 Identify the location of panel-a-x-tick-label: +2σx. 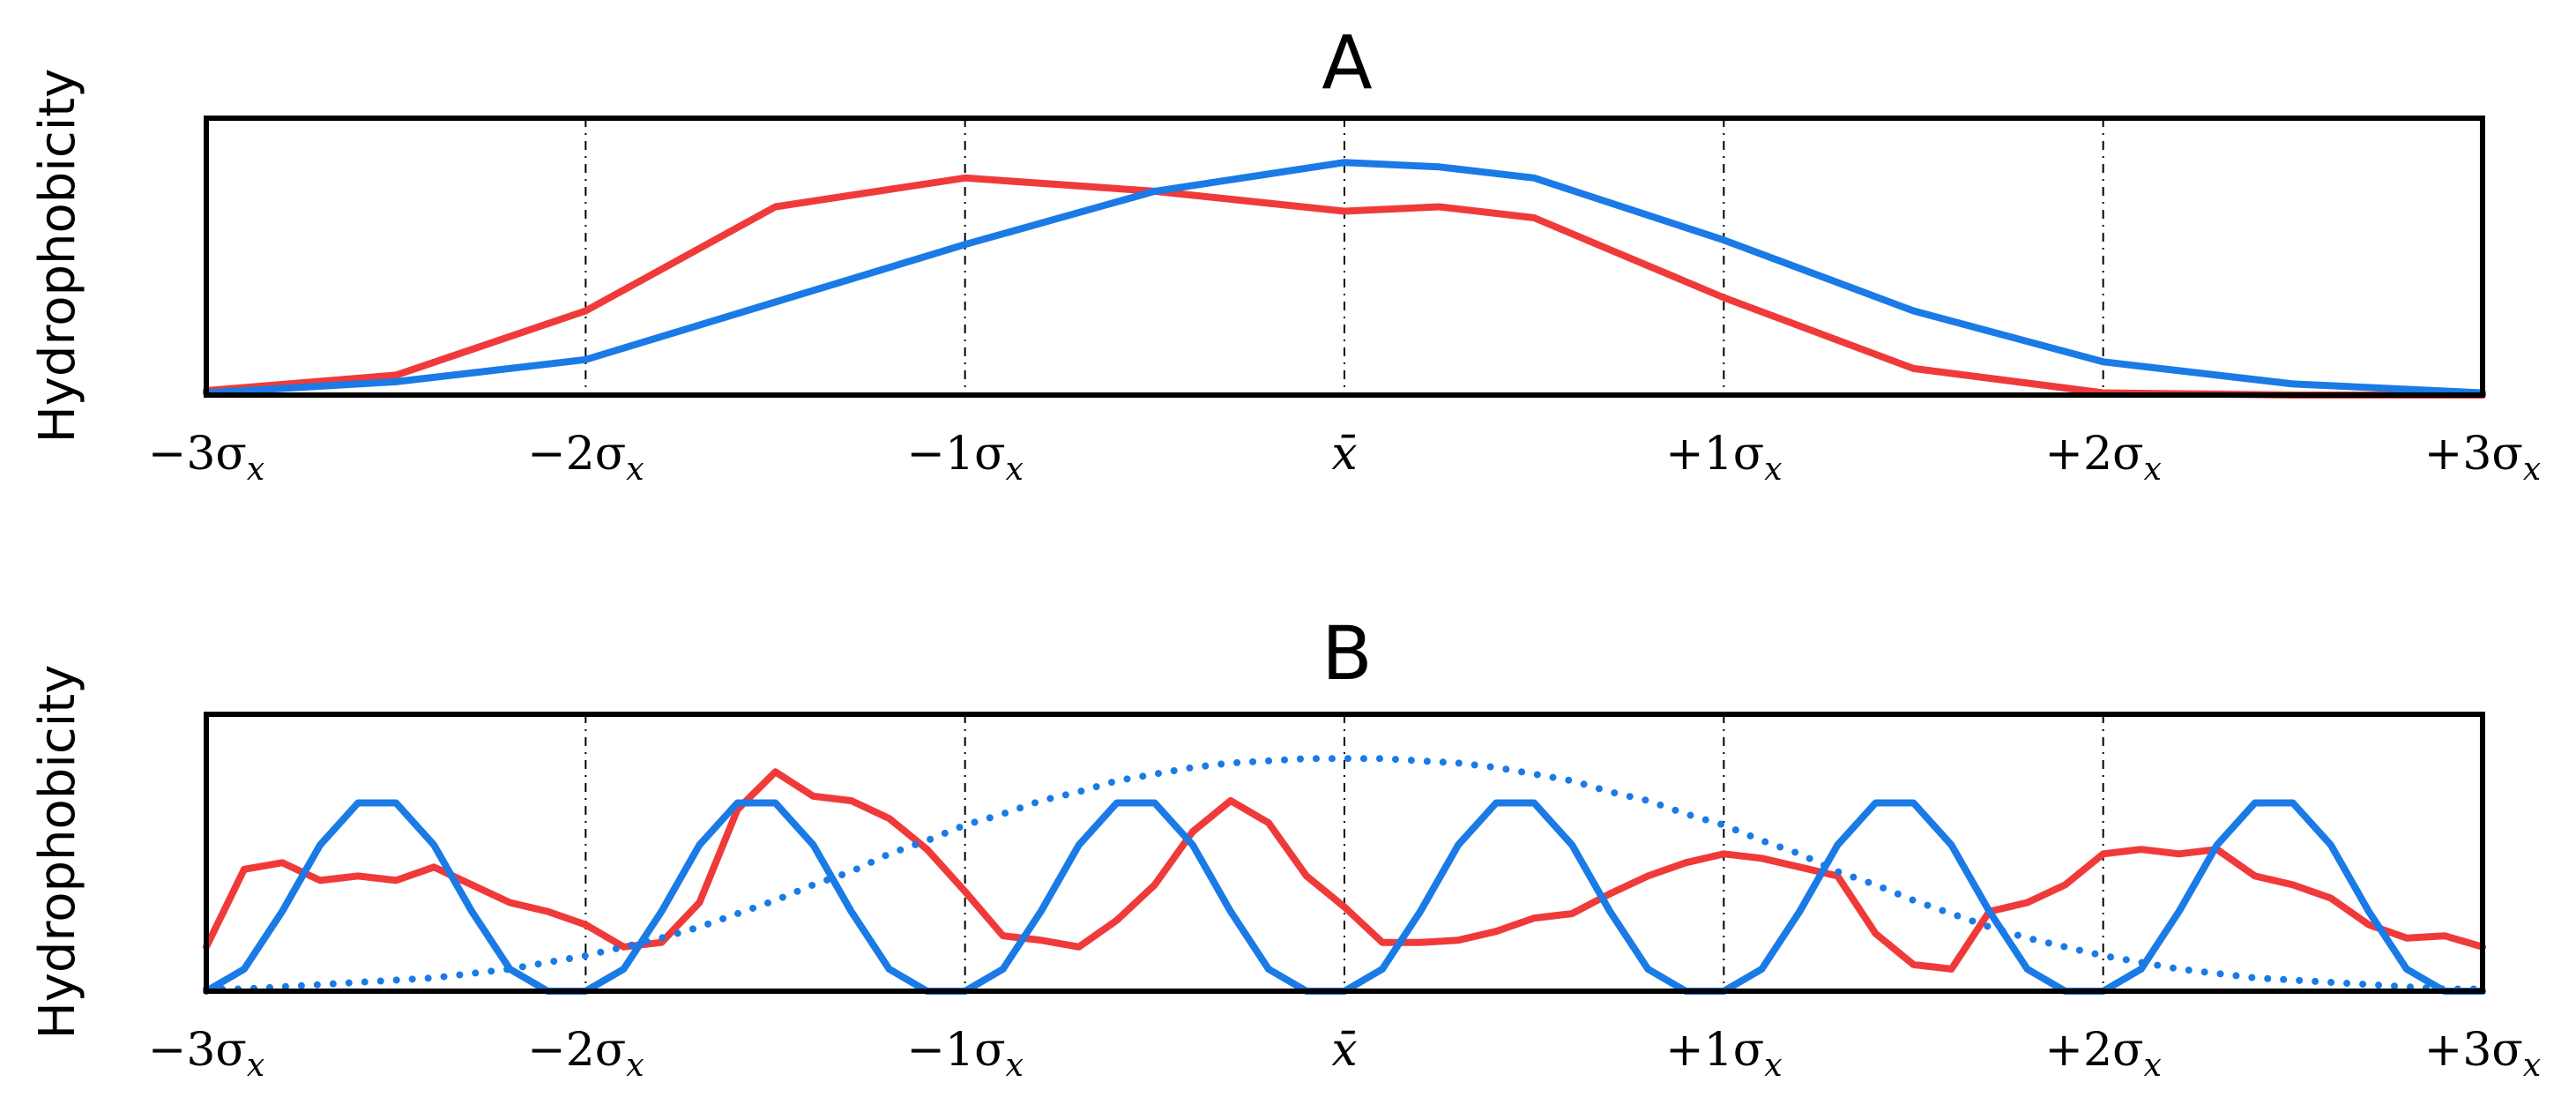
(2102, 458).